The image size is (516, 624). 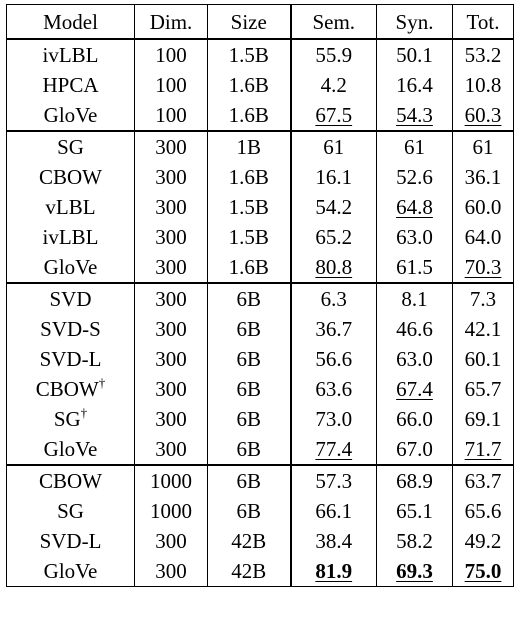 I want to click on cell-model: ivLBL, so click(x=70, y=54).